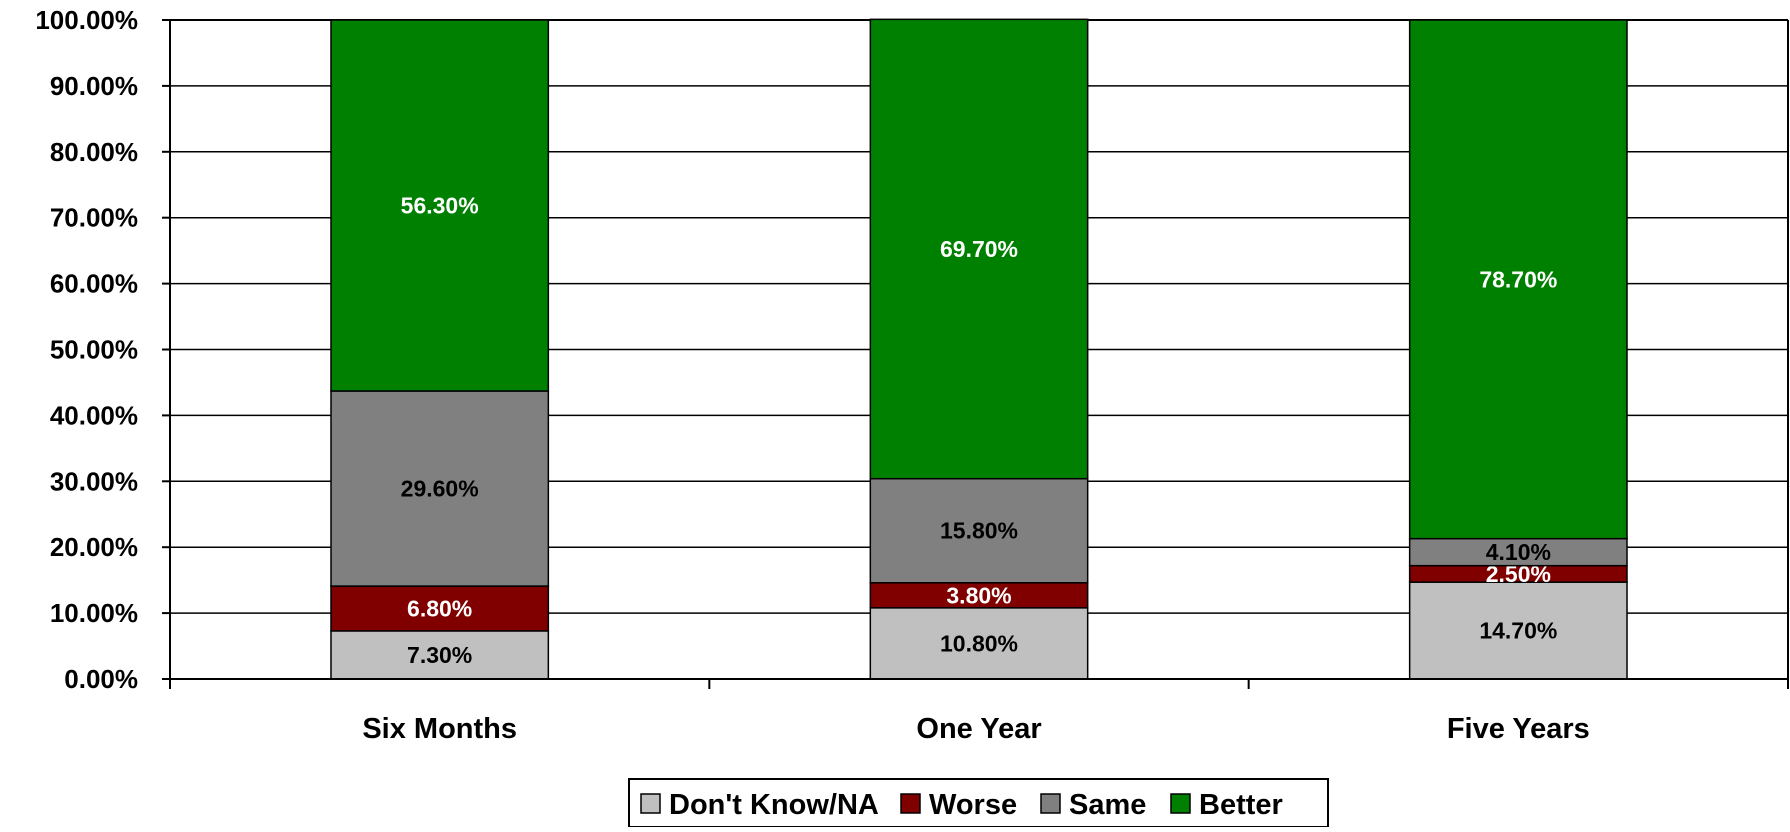 The width and height of the screenshot is (1790, 832). What do you see at coordinates (774, 805) in the screenshot?
I see `legend-label: Don't Know/NA` at bounding box center [774, 805].